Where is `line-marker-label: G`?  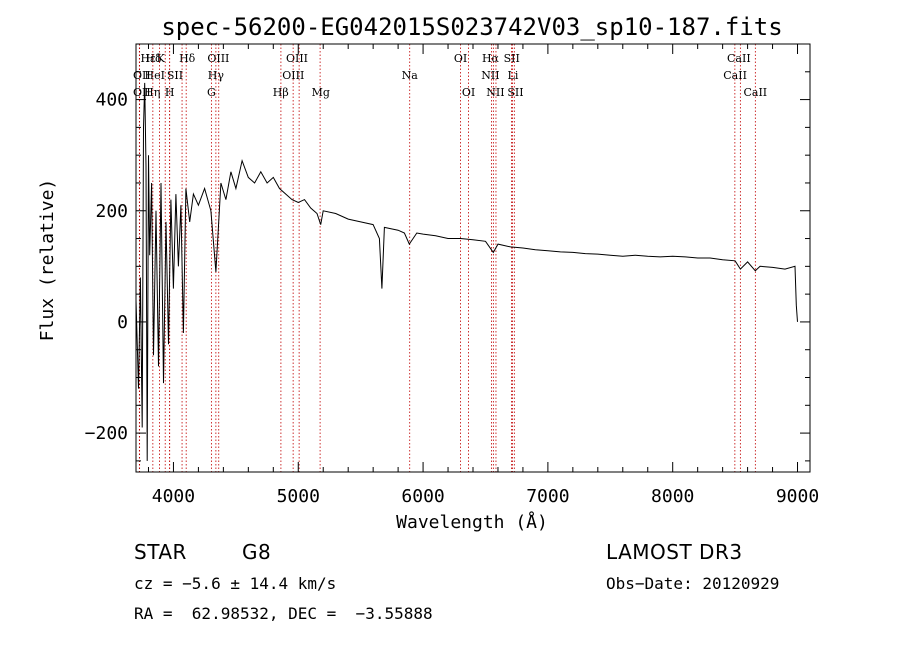
line-marker-label: G is located at coordinates (211, 92).